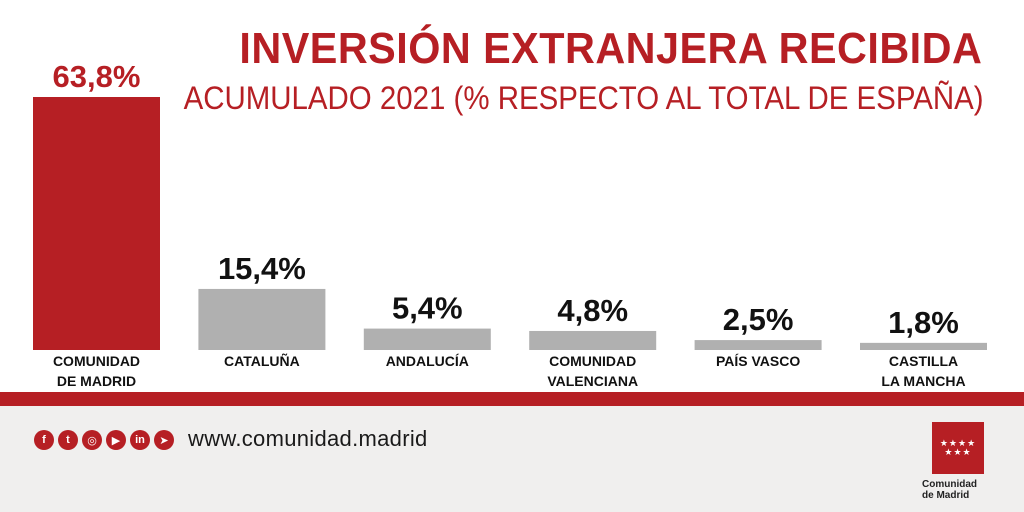 Image resolution: width=1024 pixels, height=512 pixels. What do you see at coordinates (262, 360) in the screenshot?
I see `category-label: CATALUÑA` at bounding box center [262, 360].